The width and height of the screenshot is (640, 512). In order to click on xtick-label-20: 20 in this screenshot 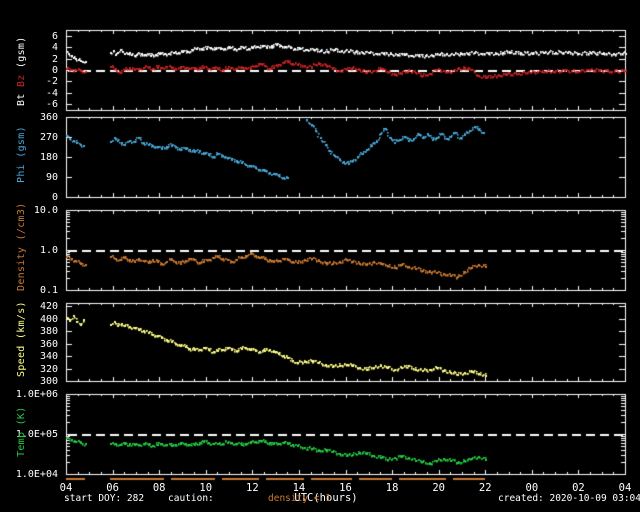, I will do `click(438, 488)`.